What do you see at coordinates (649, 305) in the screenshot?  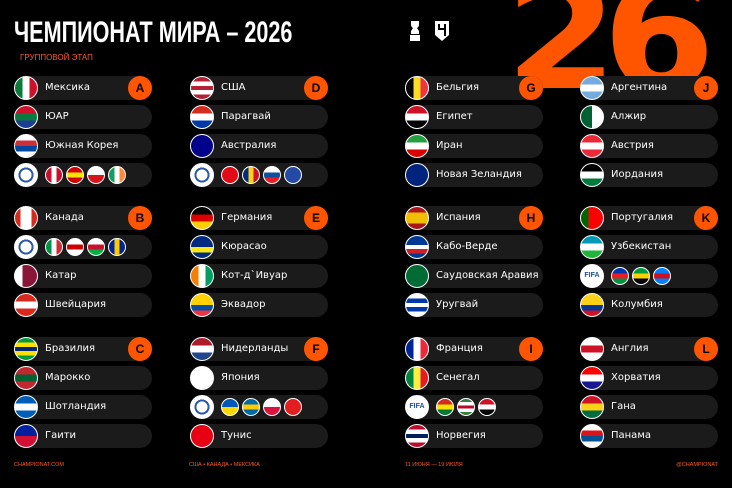 I see `team-row: Колумбия` at bounding box center [649, 305].